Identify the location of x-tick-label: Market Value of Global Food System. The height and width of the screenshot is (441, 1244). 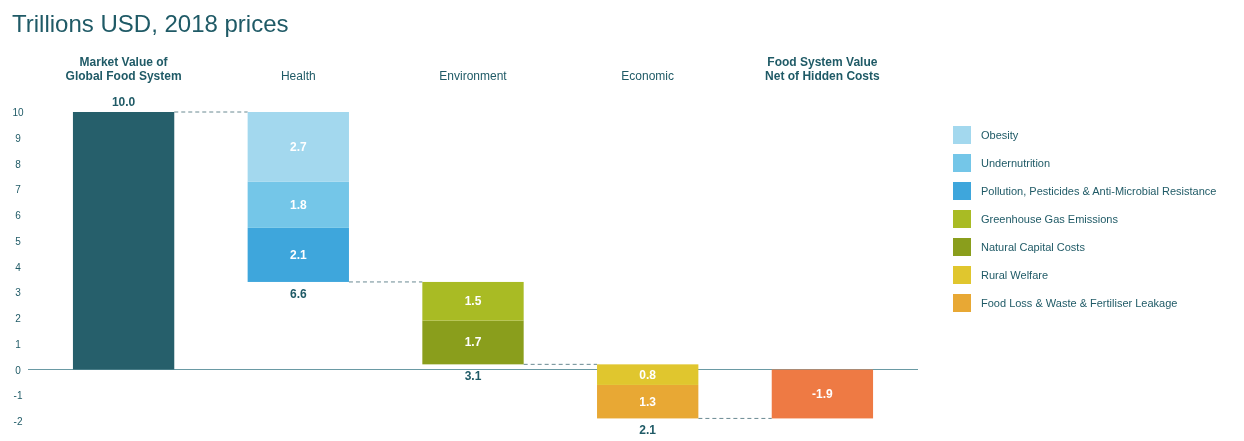
(123, 69).